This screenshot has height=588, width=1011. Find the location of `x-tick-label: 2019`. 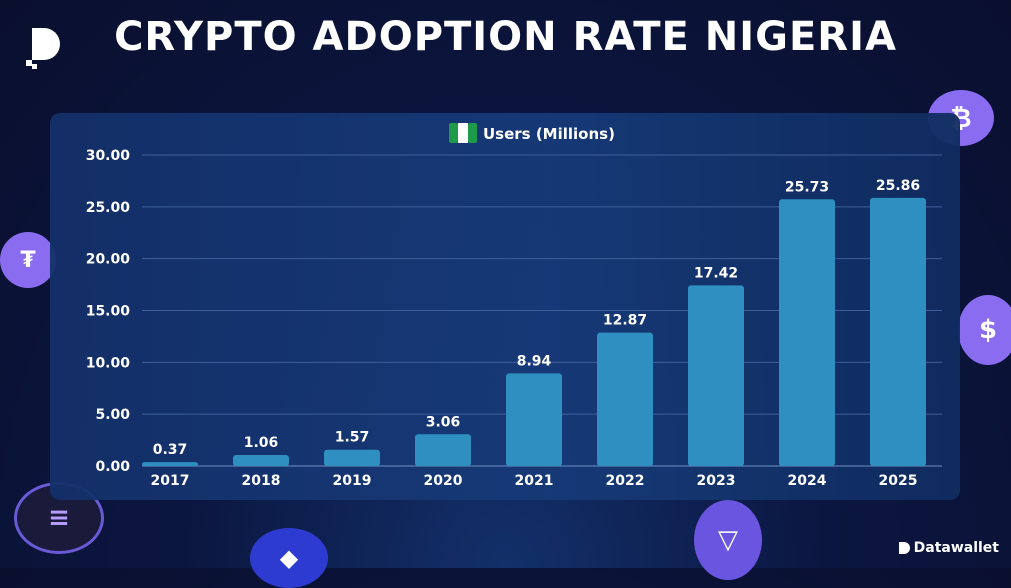

x-tick-label: 2019 is located at coordinates (352, 481).